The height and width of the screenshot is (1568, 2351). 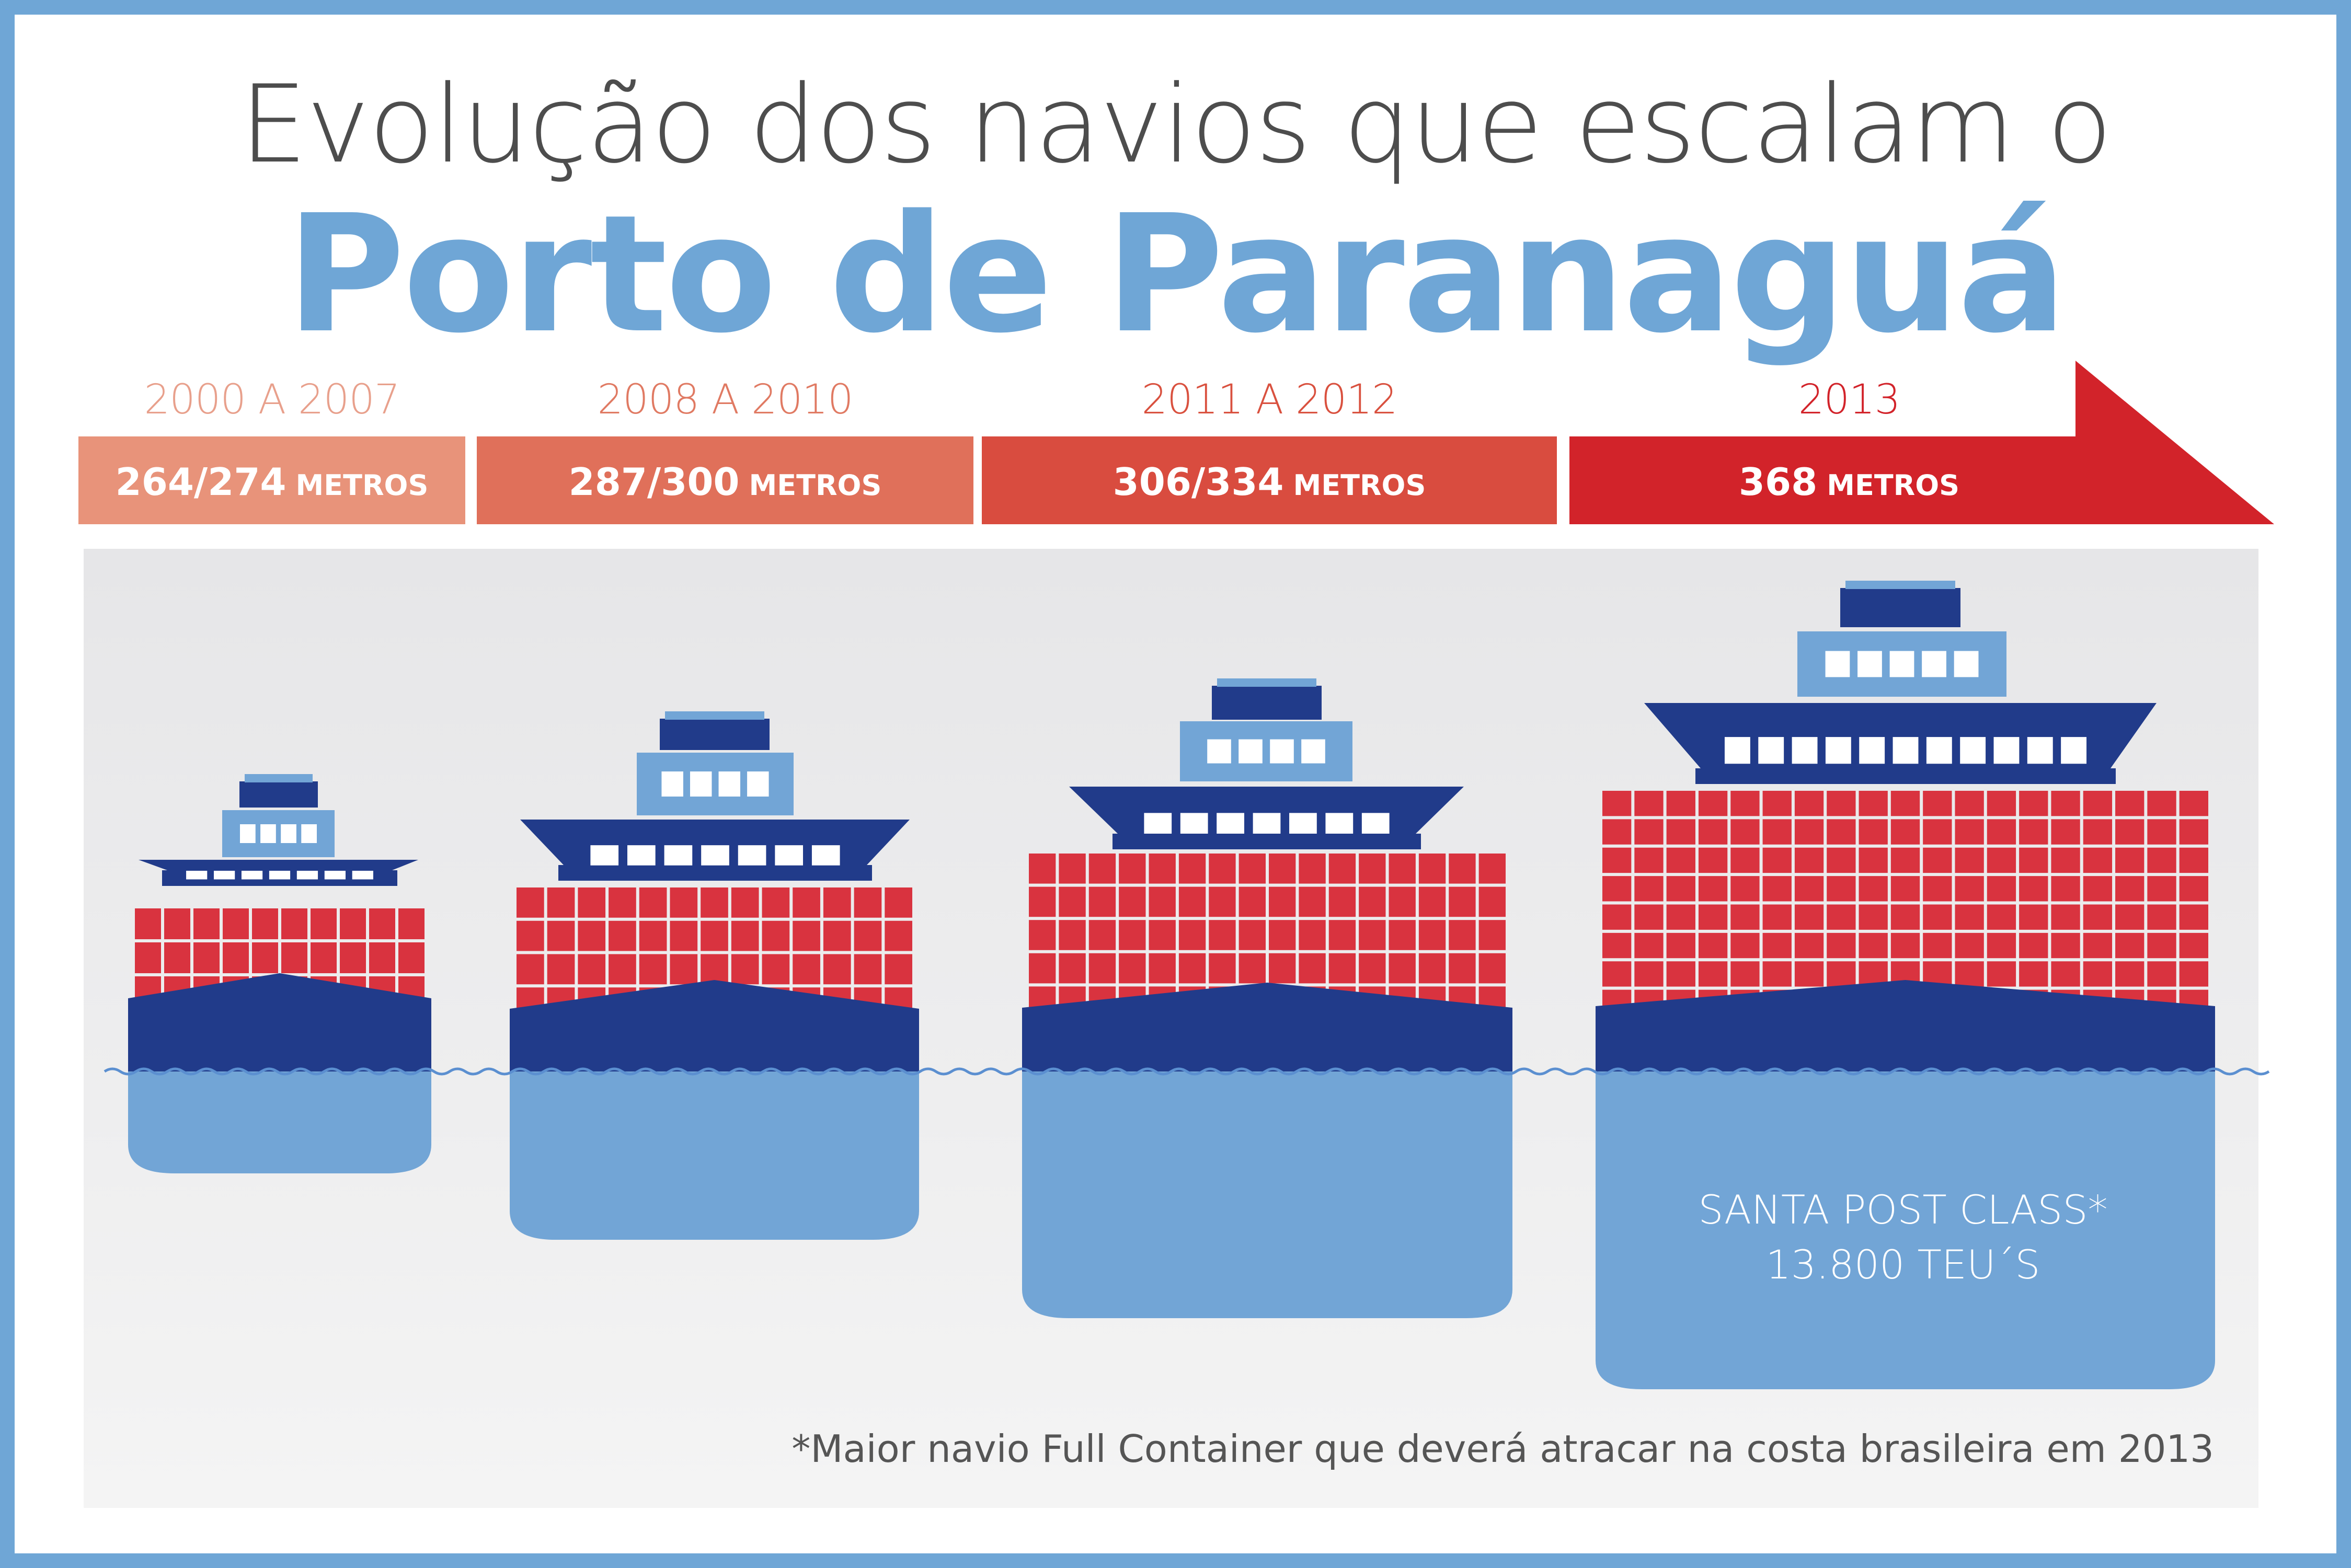 What do you see at coordinates (1900, 585) in the screenshot?
I see `wheelhouse-roof` at bounding box center [1900, 585].